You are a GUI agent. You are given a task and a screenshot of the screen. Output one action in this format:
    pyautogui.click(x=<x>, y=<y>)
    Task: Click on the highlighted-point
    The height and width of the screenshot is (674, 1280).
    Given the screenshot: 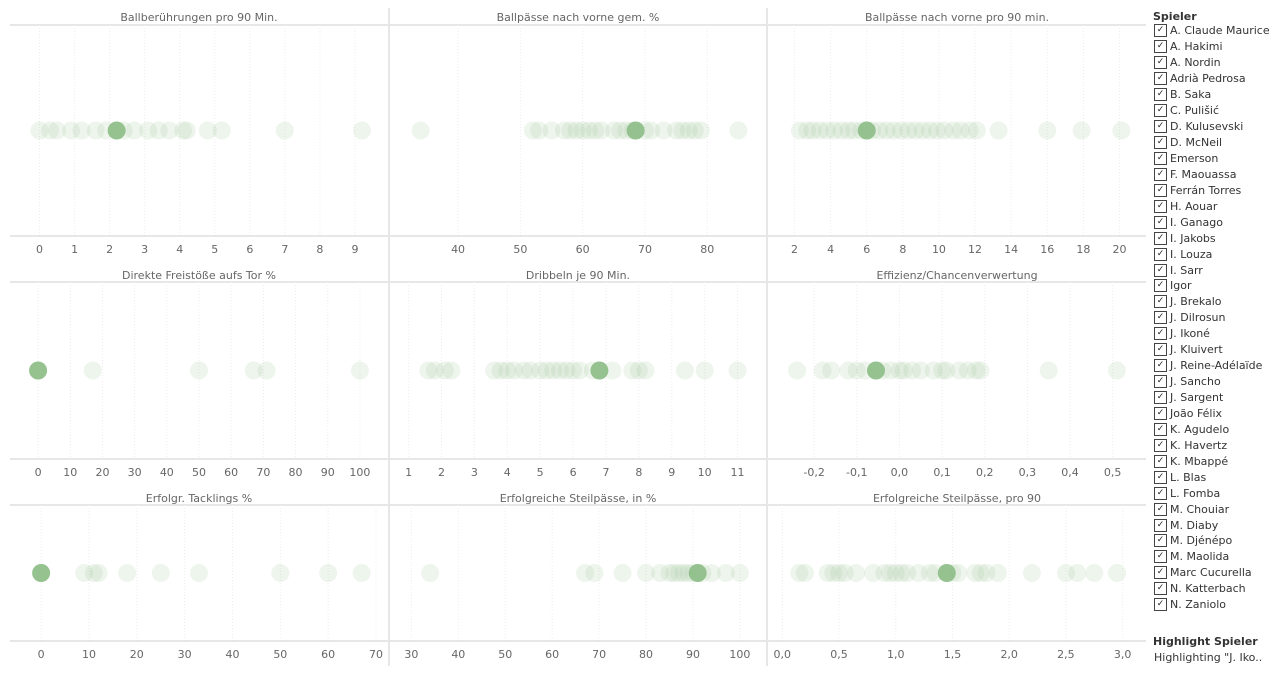 What is the action you would take?
    pyautogui.click(x=41, y=573)
    